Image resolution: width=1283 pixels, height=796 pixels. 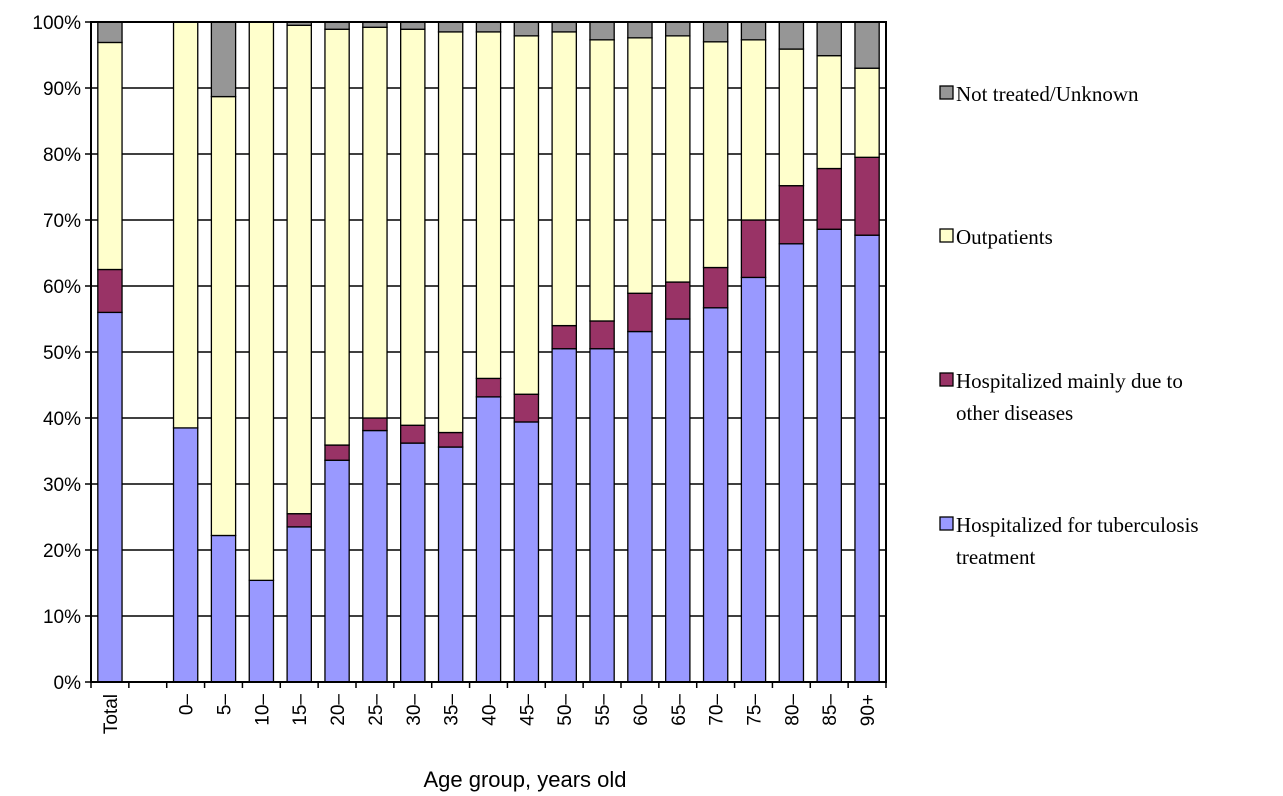 I want to click on y-tick-label: 70%, so click(x=62, y=221).